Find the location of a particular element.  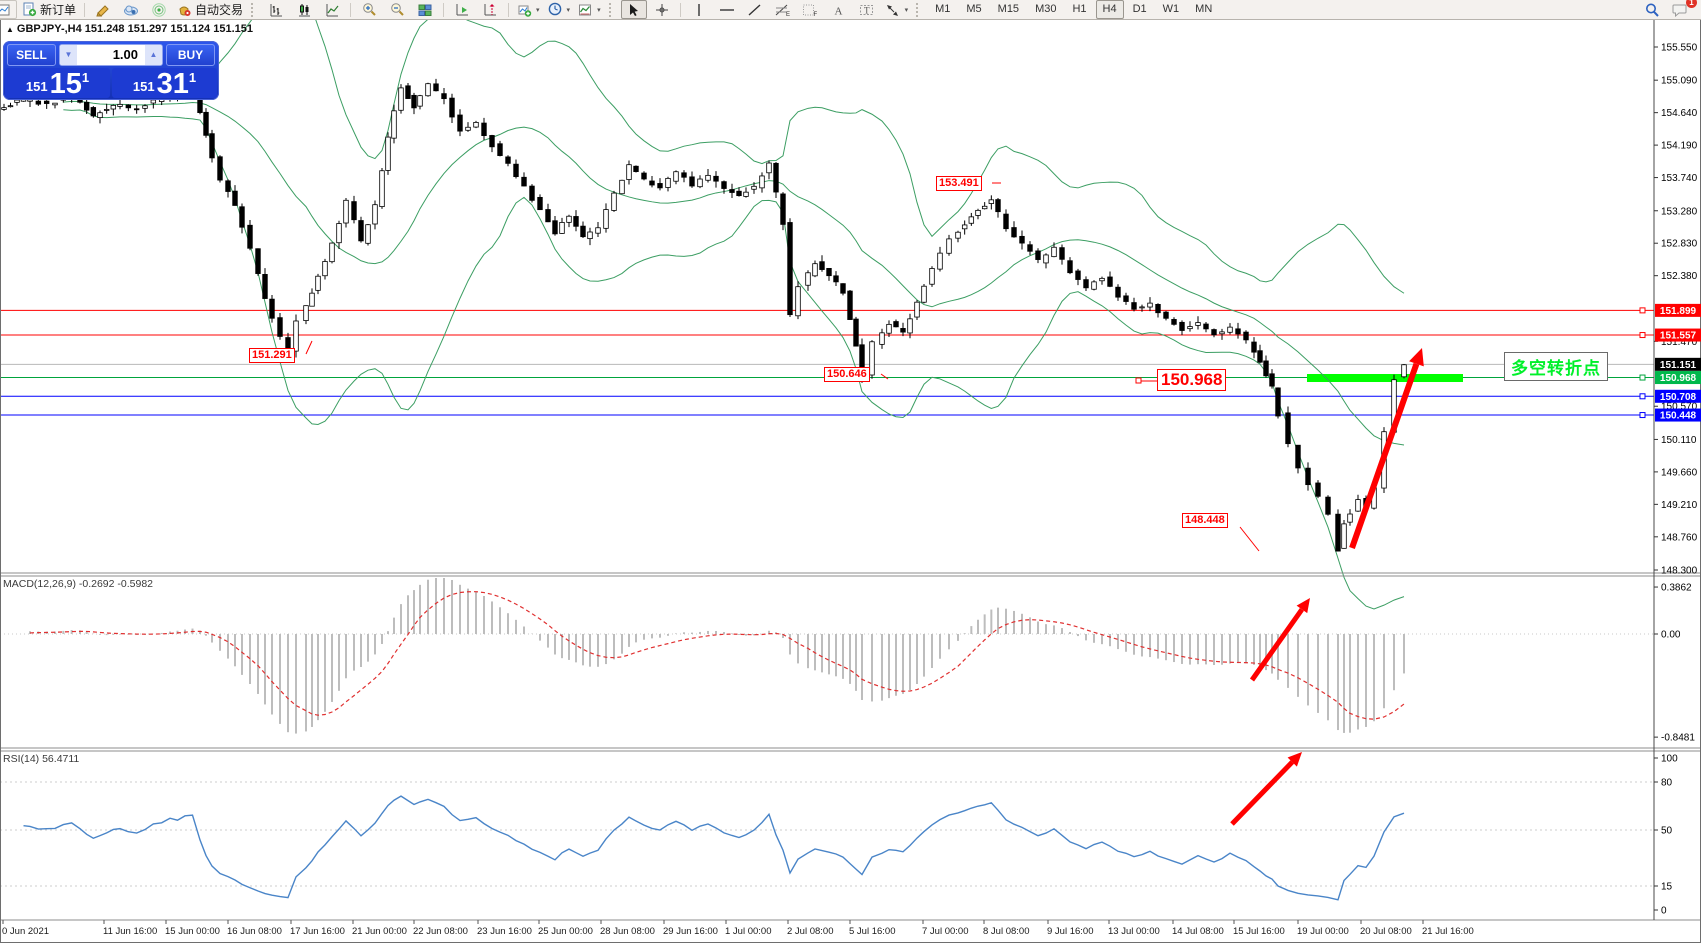

horizontal-line-tool-button is located at coordinates (727, 9).